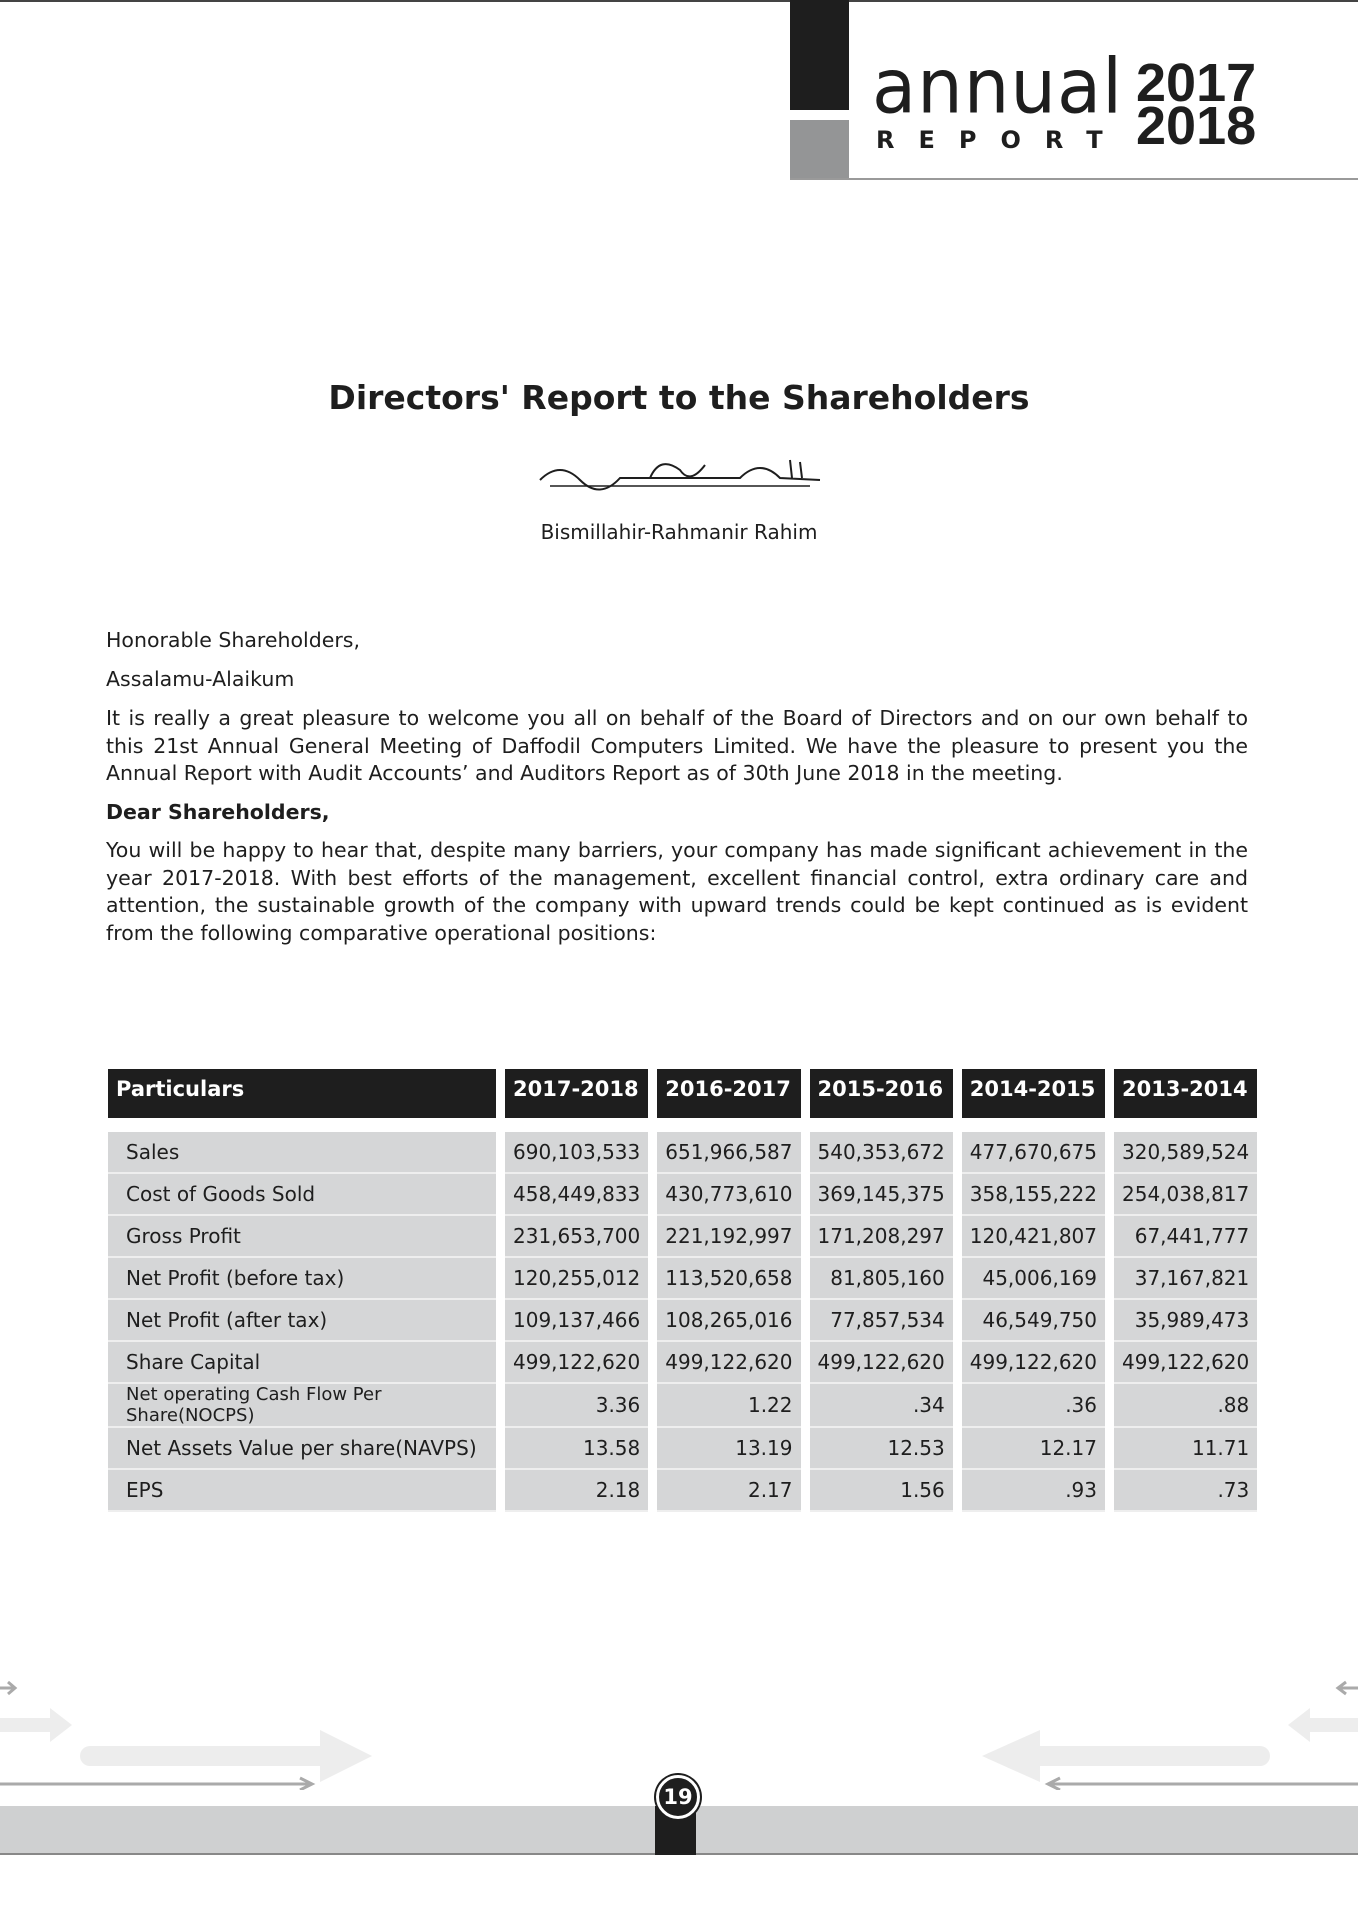 The height and width of the screenshot is (1920, 1358). Describe the element at coordinates (1033, 1406) in the screenshot. I see `cell-value: .36` at that location.